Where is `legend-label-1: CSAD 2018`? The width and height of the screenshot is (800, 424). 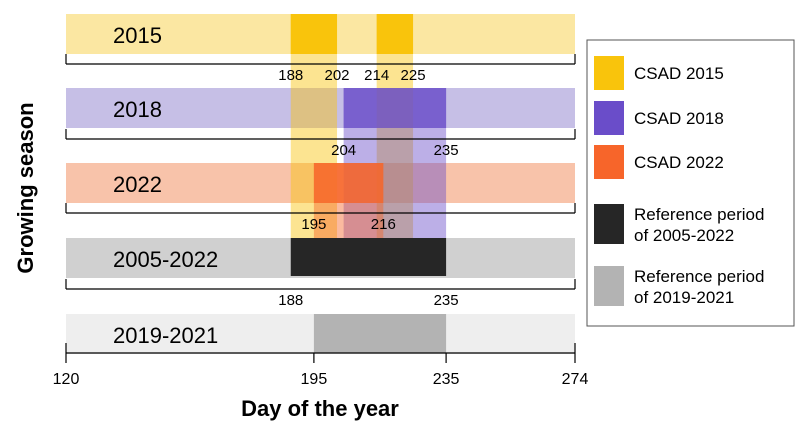 legend-label-1: CSAD 2018 is located at coordinates (679, 118).